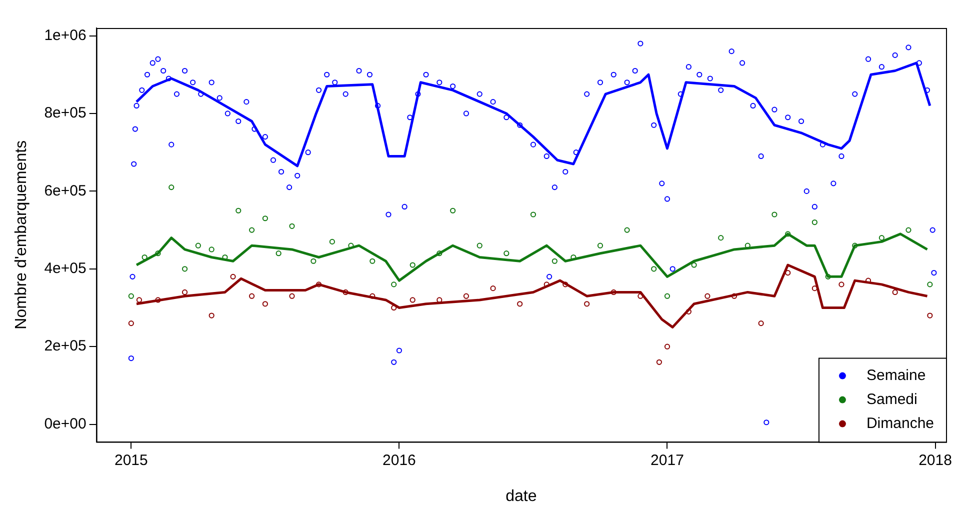  What do you see at coordinates (131, 460) in the screenshot?
I see `x-tick-label: 2015` at bounding box center [131, 460].